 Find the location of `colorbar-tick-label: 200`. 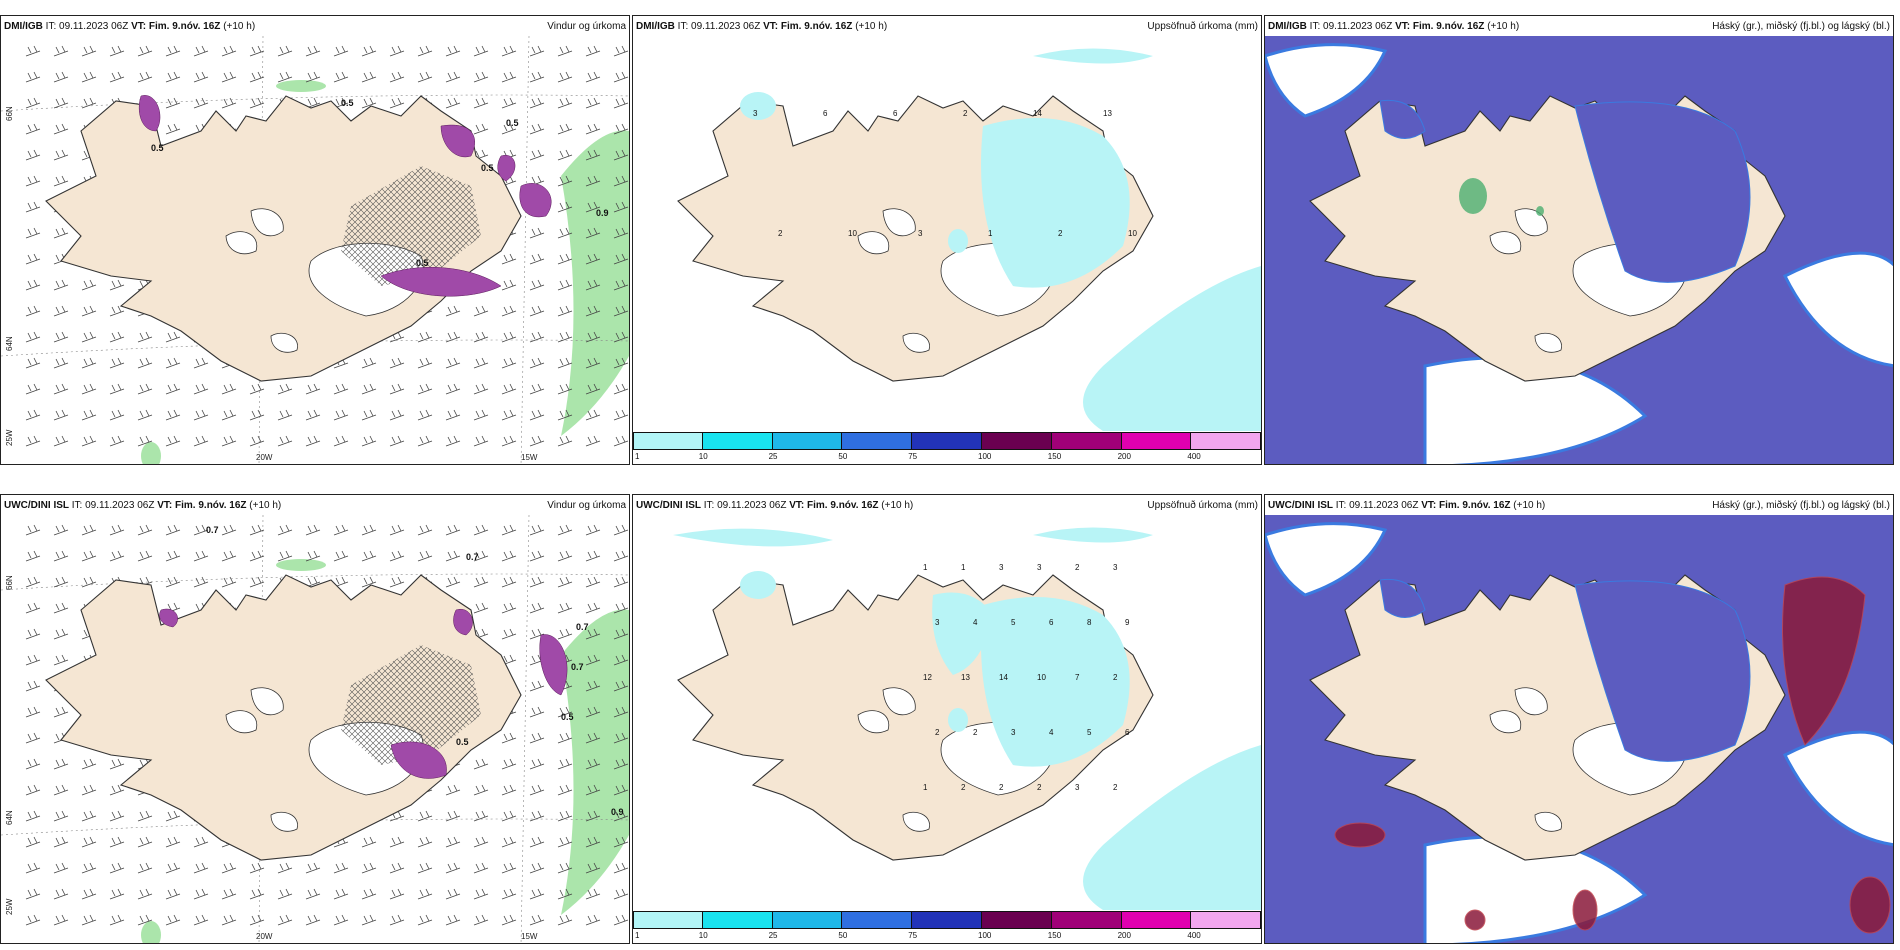

colorbar-tick-label: 200 is located at coordinates (1124, 935).